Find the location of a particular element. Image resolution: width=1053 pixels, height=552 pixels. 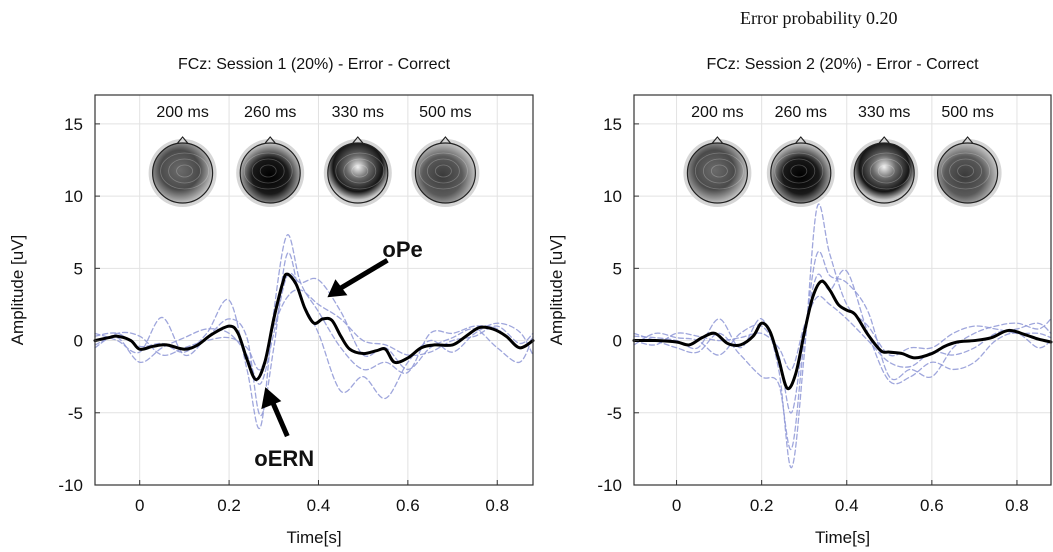

chart-title: FCz: Session 1 (20%) - Error - Correct is located at coordinates (314, 64).